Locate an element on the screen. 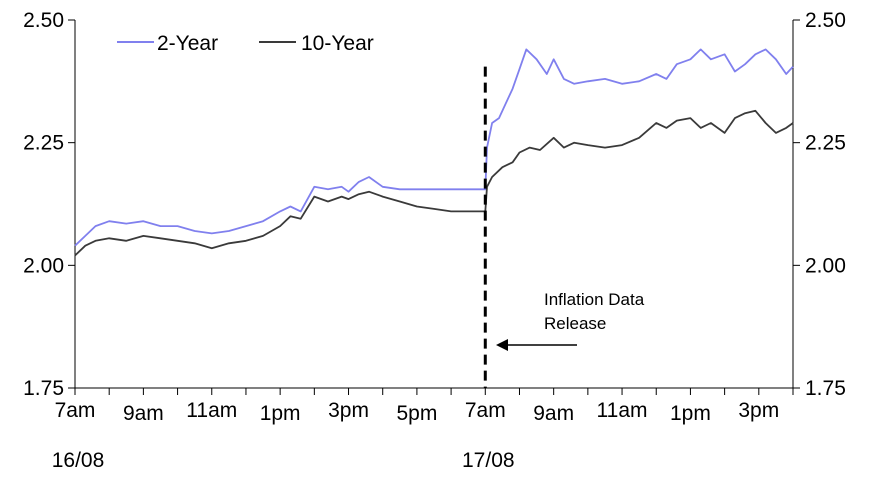  x-date-label: 17/08 is located at coordinates (488, 460).